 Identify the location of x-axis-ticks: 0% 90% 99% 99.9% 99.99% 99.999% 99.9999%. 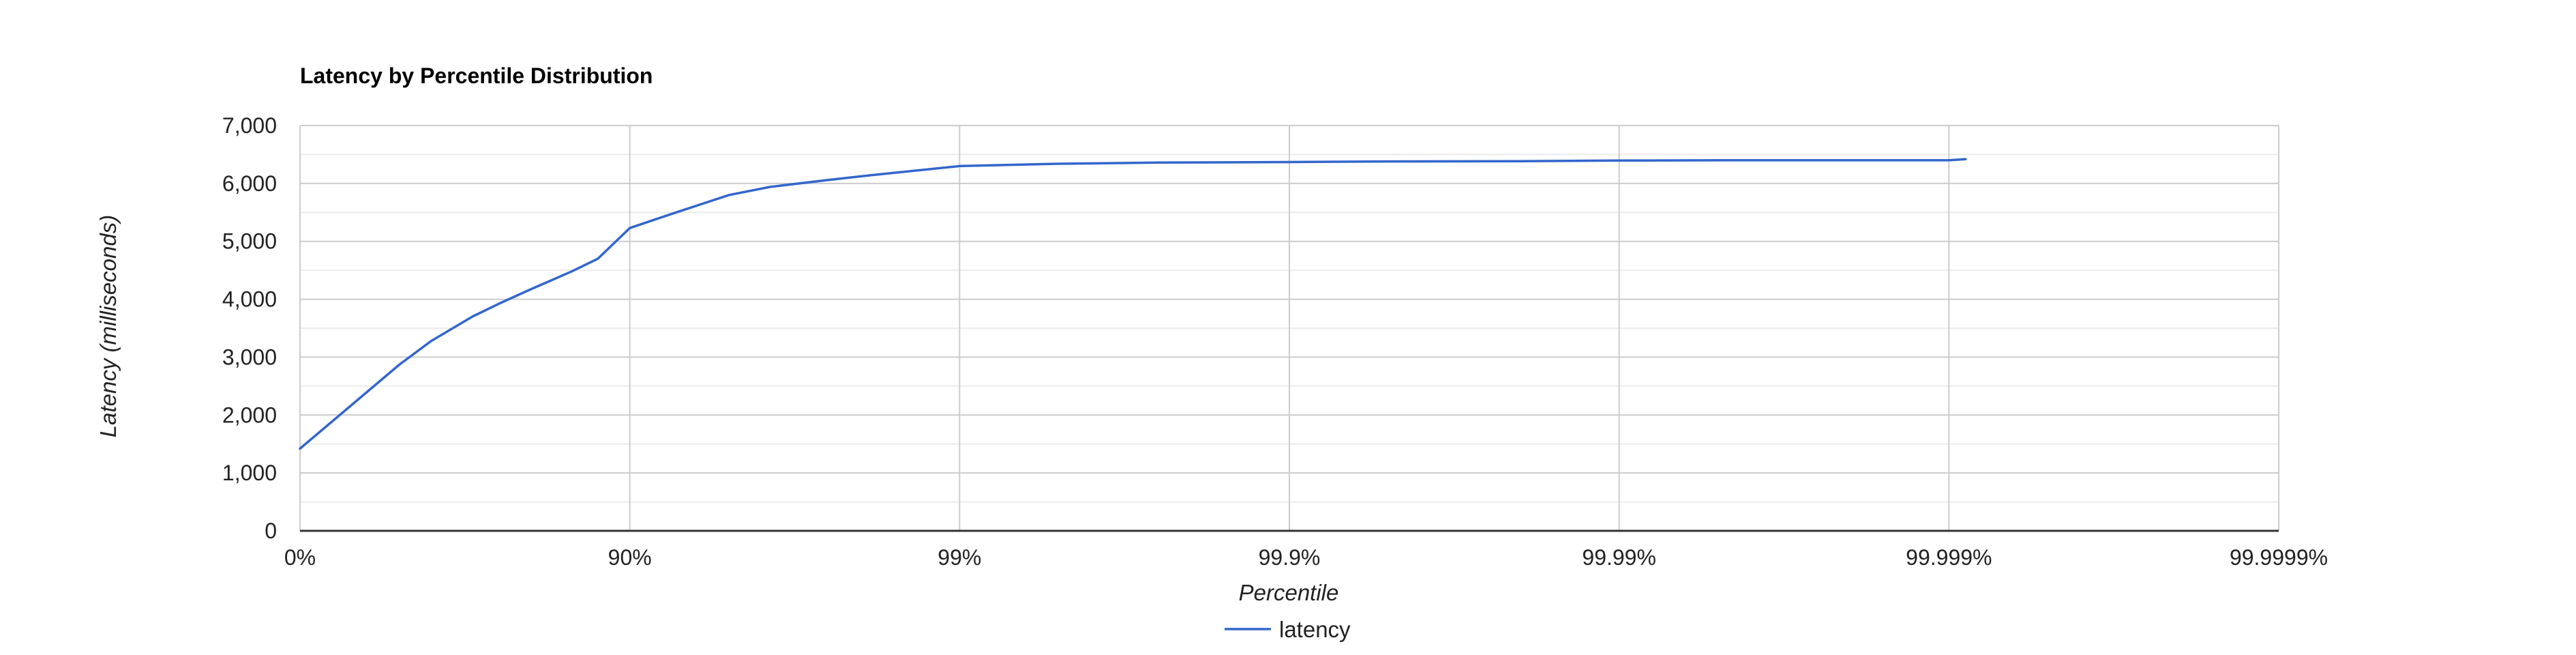
(1306, 557).